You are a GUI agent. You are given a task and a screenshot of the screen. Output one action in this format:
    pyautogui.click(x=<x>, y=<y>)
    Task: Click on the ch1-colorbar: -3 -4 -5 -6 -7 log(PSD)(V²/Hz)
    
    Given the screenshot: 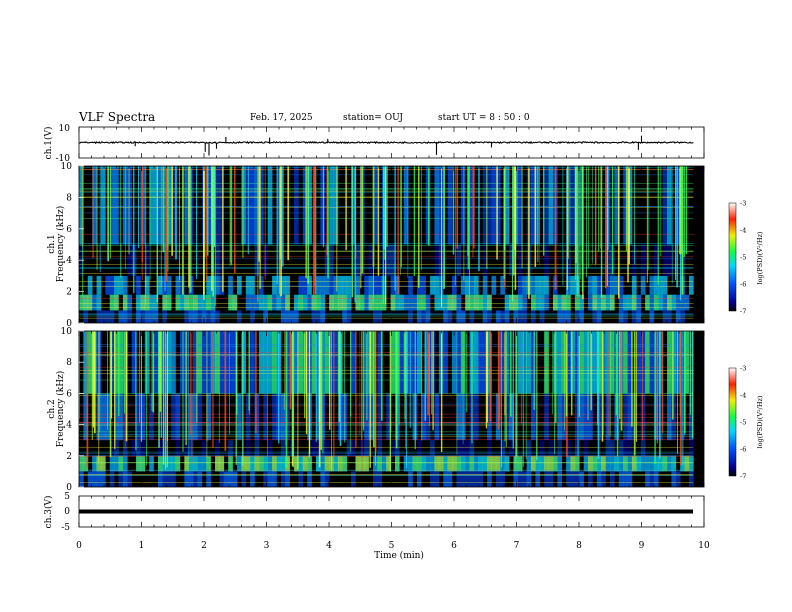 What is the action you would take?
    pyautogui.click(x=746, y=258)
    